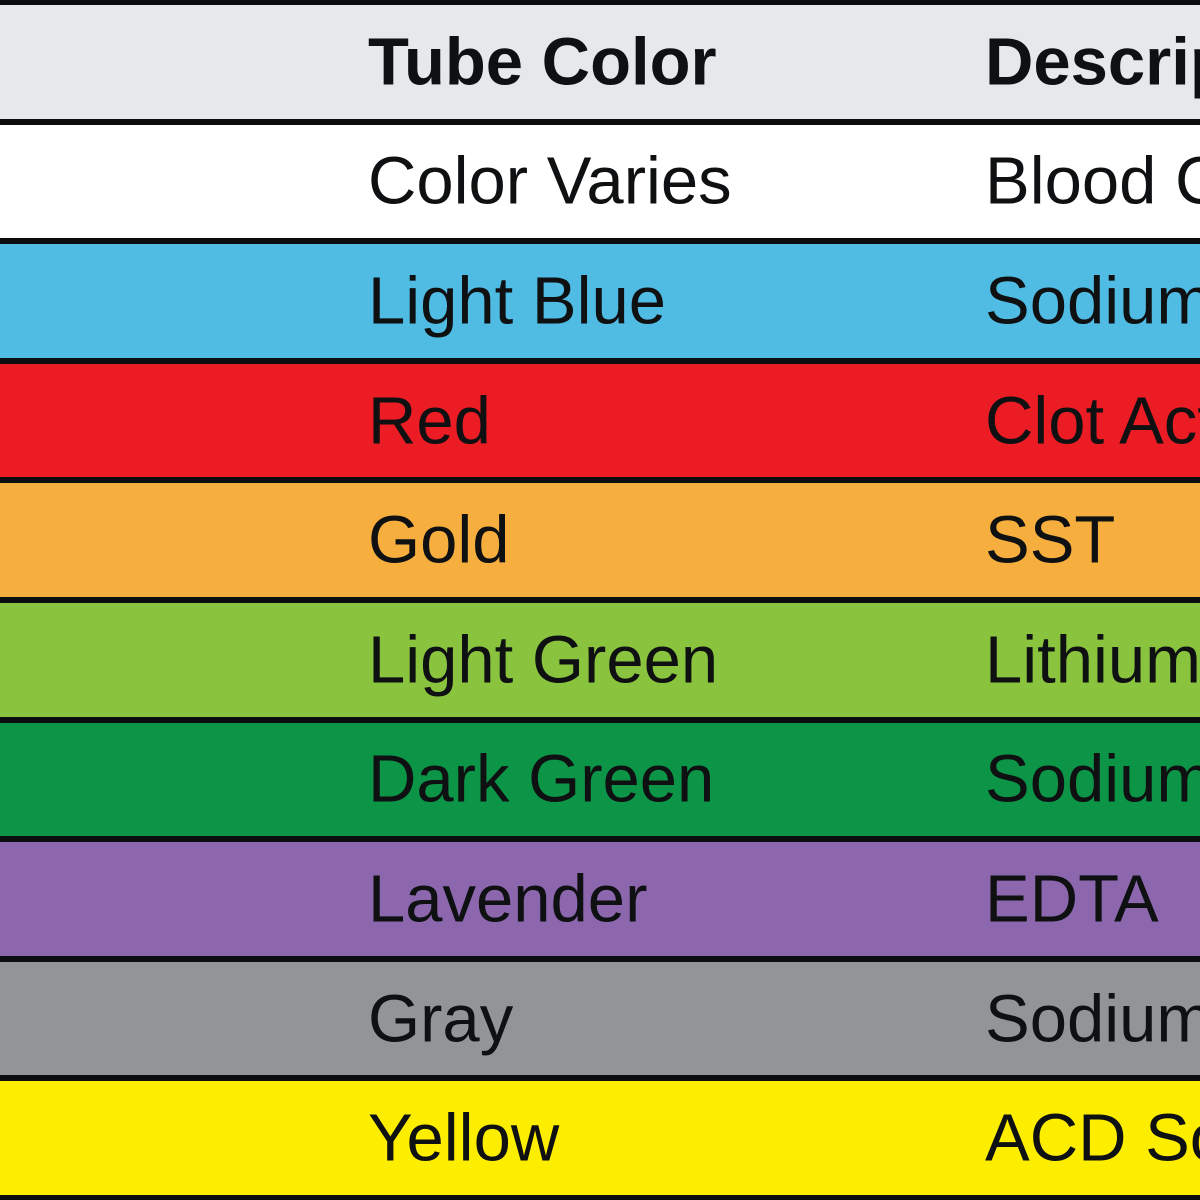 The height and width of the screenshot is (1200, 1200). What do you see at coordinates (600, 420) in the screenshot?
I see `table-row: Red Clot Act` at bounding box center [600, 420].